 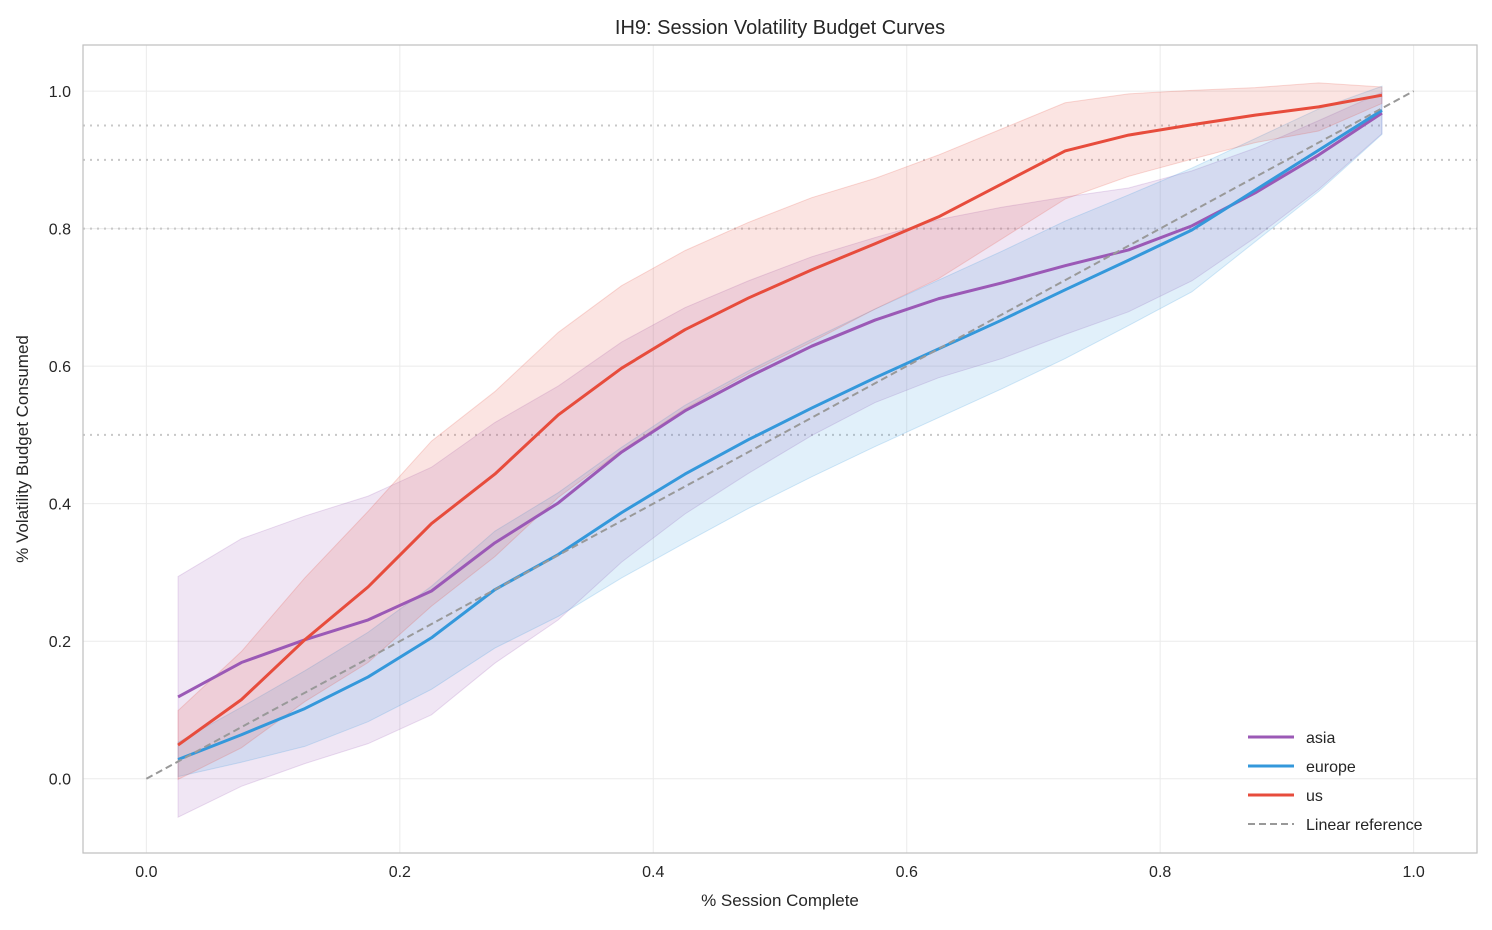 What do you see at coordinates (1331, 767) in the screenshot?
I see `legend-label: europe` at bounding box center [1331, 767].